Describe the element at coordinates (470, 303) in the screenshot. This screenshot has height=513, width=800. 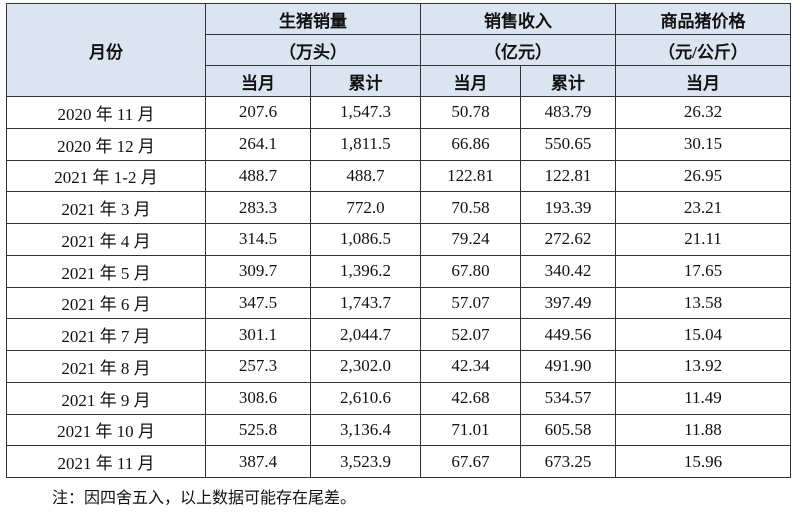
I see `value-cell: 57.07` at that location.